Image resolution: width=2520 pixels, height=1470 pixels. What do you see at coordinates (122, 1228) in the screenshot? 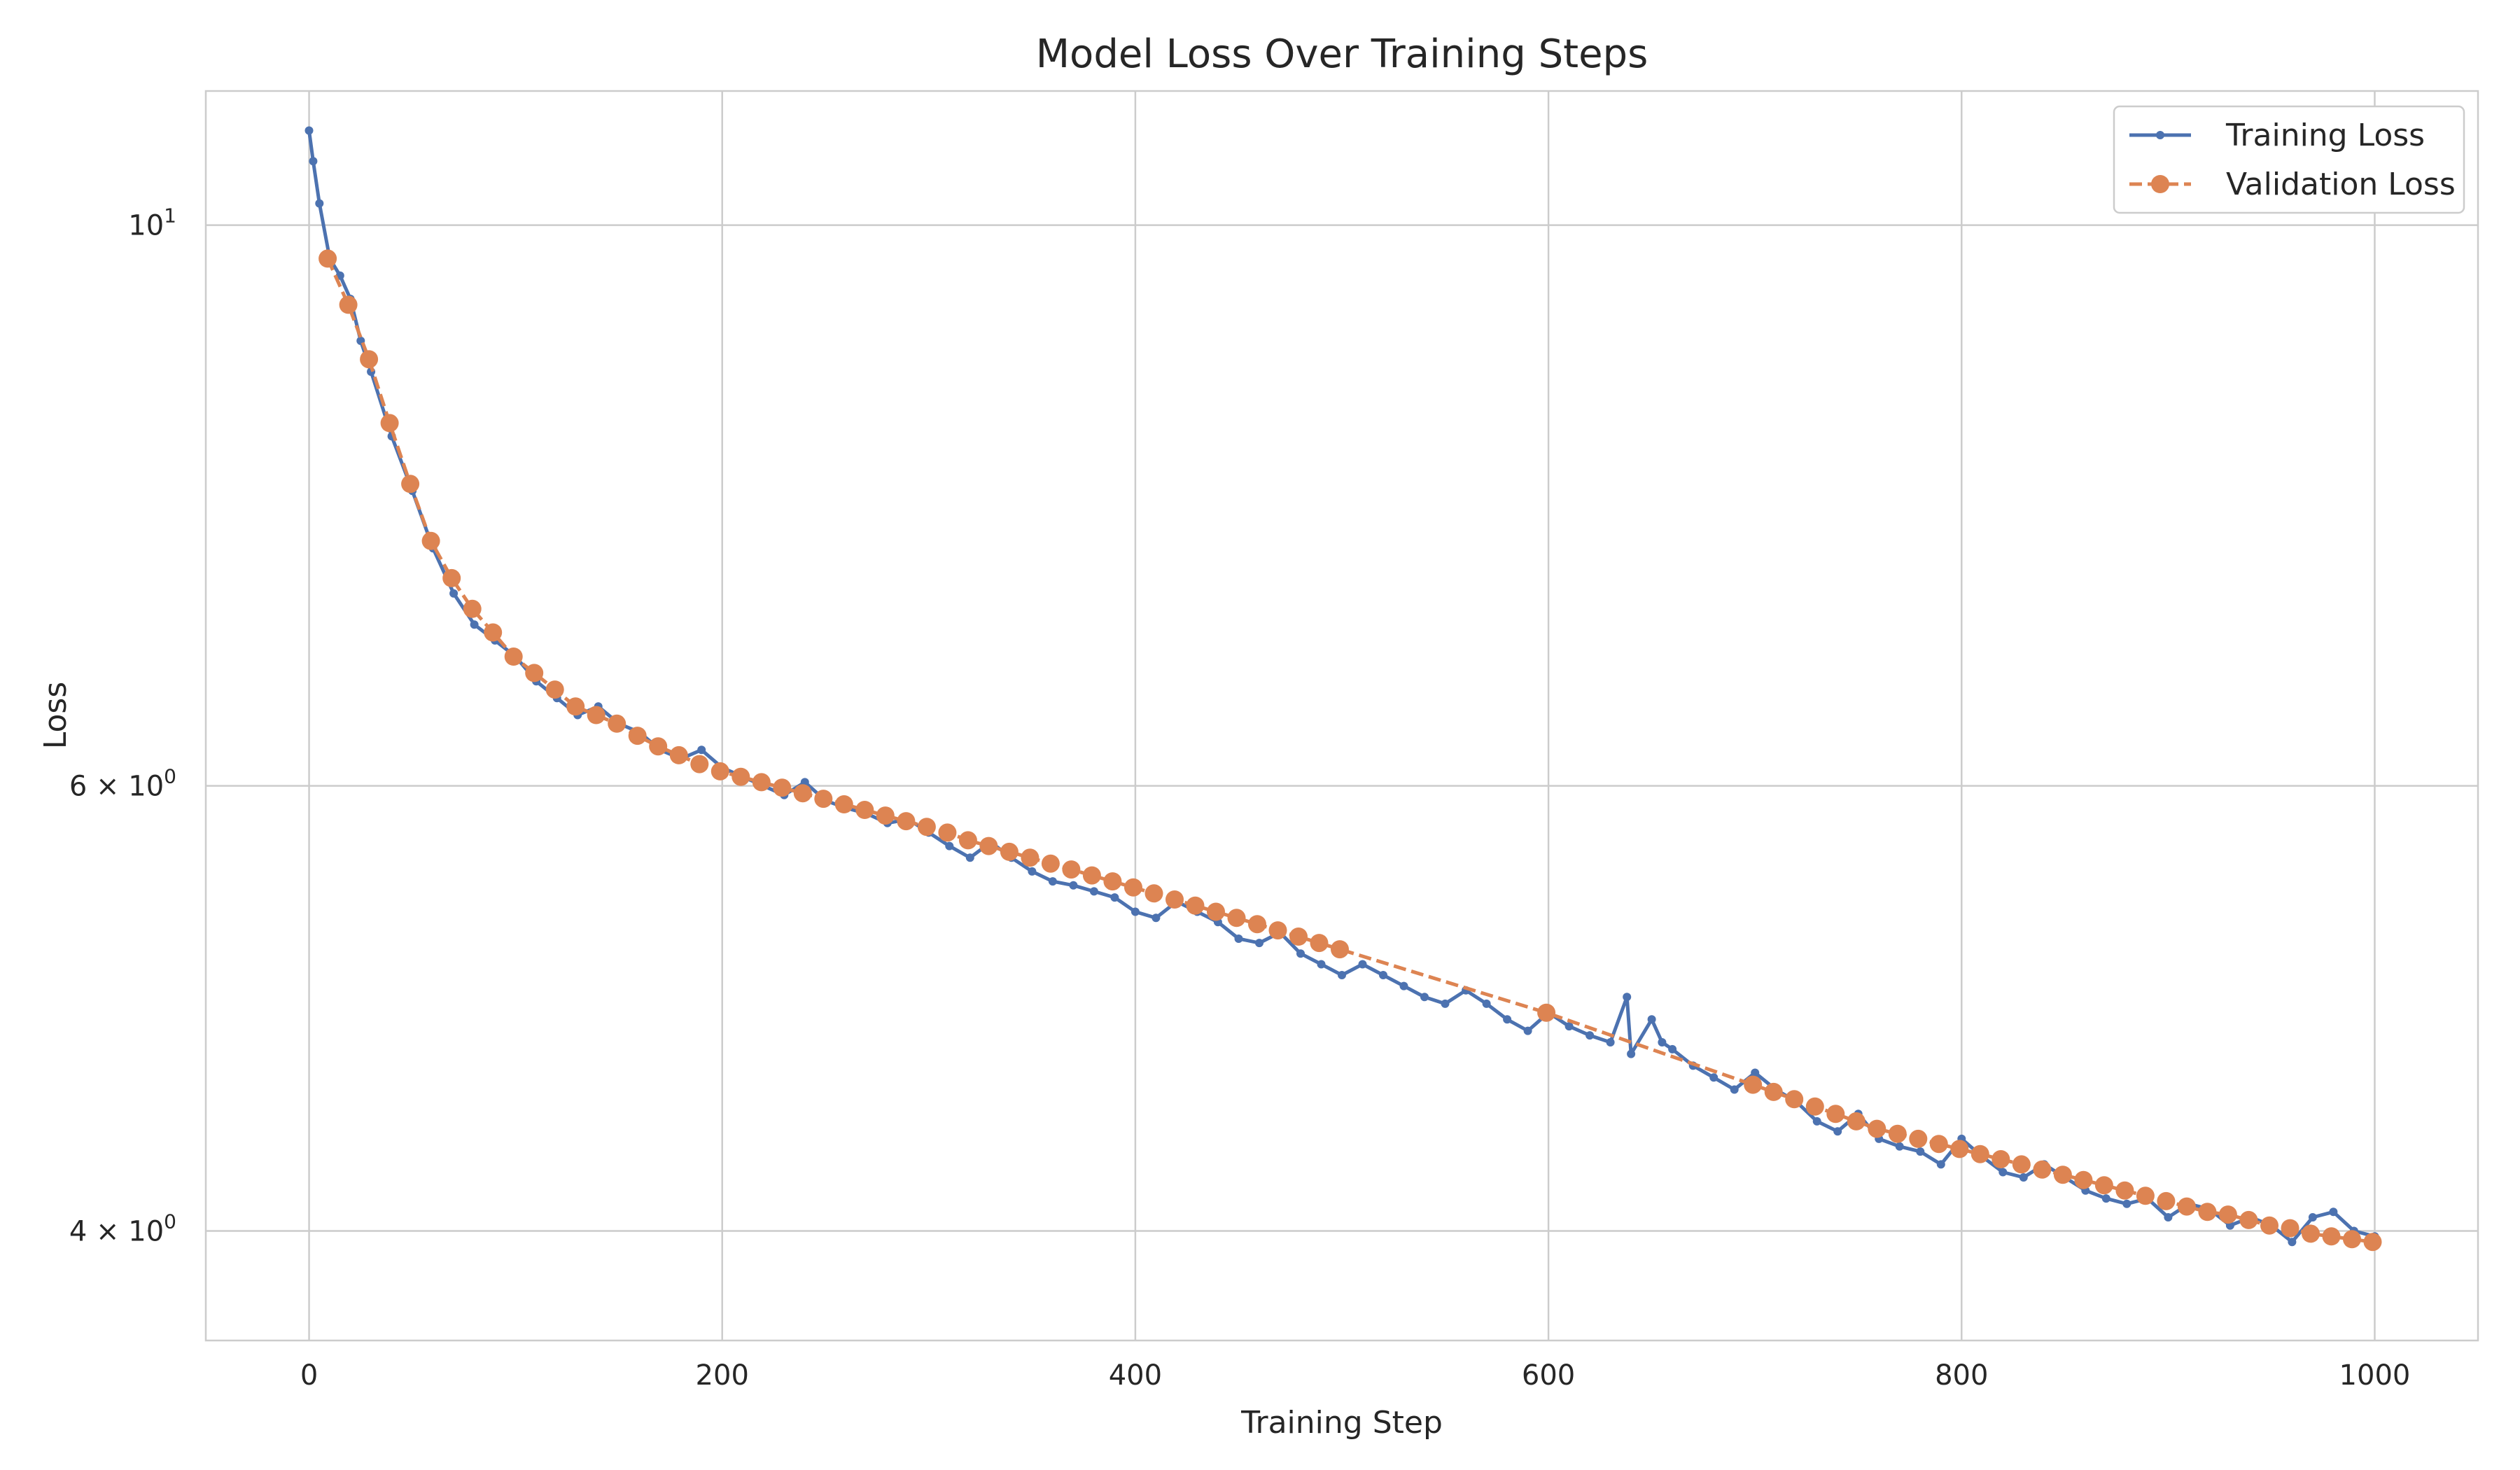
I see `y-tick-label: 4 × 100` at bounding box center [122, 1228].